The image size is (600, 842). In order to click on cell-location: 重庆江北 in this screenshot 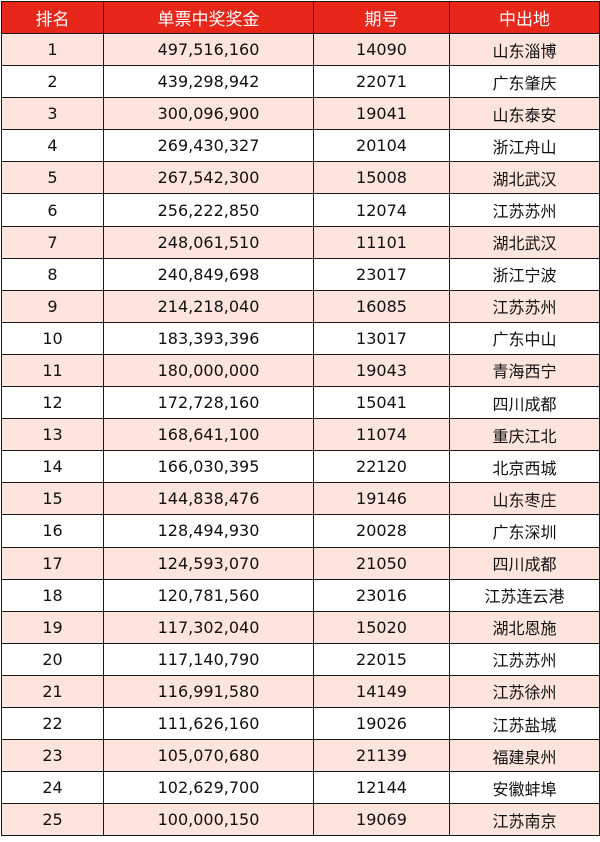, I will do `click(524, 435)`.